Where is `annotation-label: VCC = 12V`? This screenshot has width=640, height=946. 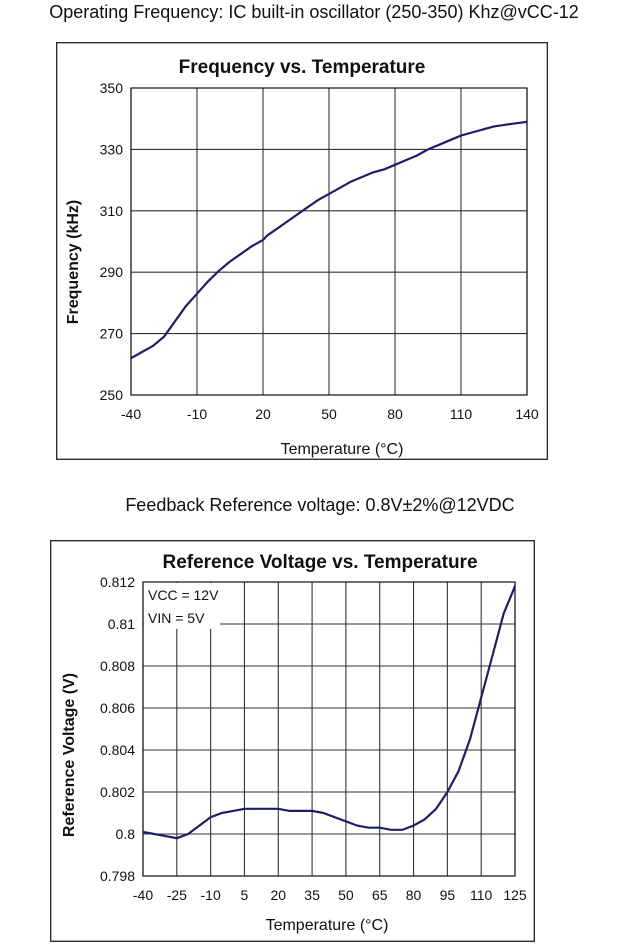
annotation-label: VCC = 12V is located at coordinates (183, 595).